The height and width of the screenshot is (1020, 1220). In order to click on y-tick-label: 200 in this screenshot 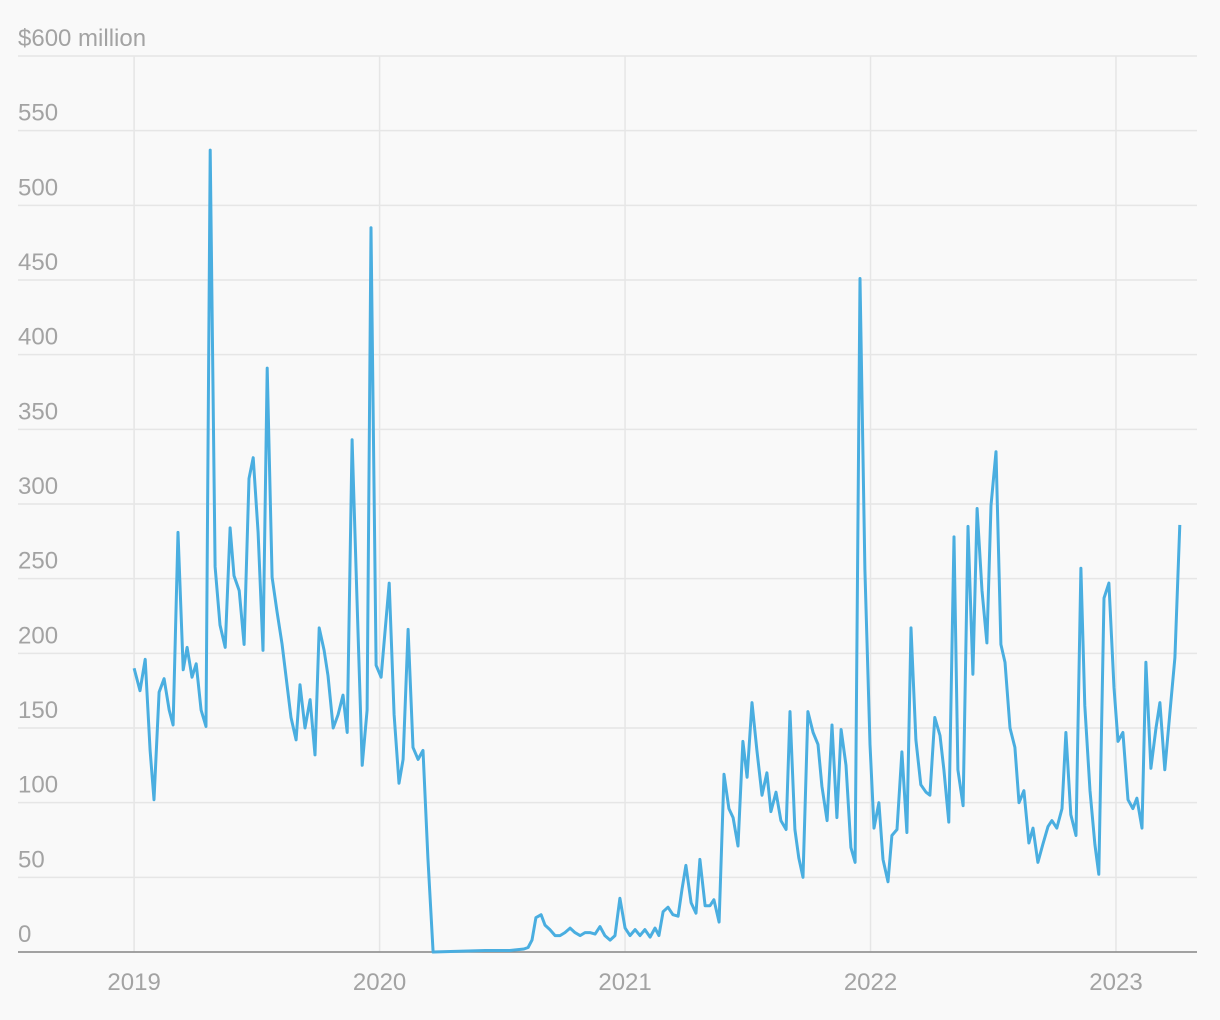, I will do `click(38, 635)`.